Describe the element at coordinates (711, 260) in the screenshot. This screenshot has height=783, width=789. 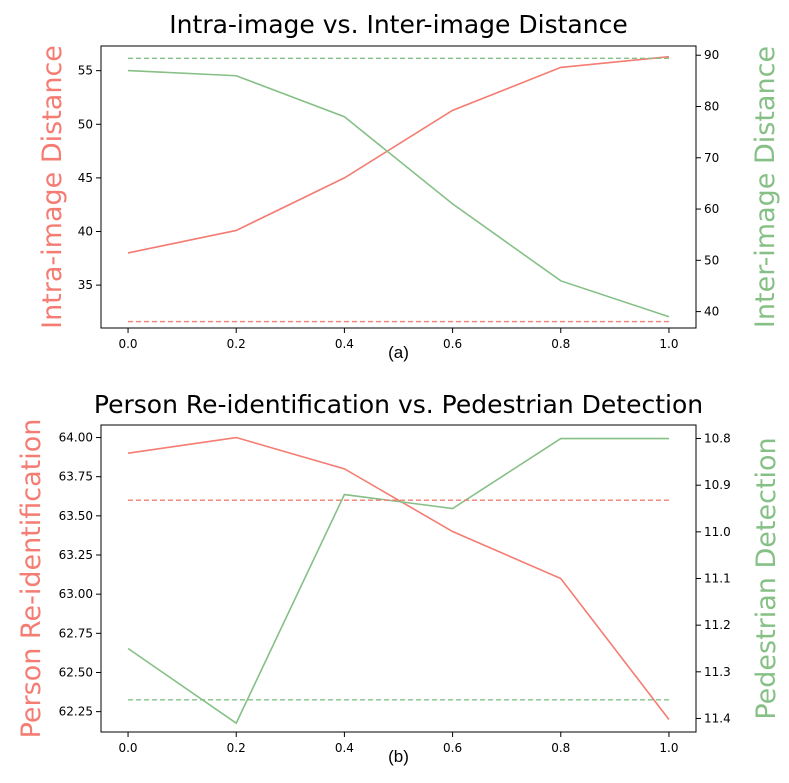
I see `right-tick-label: 50` at that location.